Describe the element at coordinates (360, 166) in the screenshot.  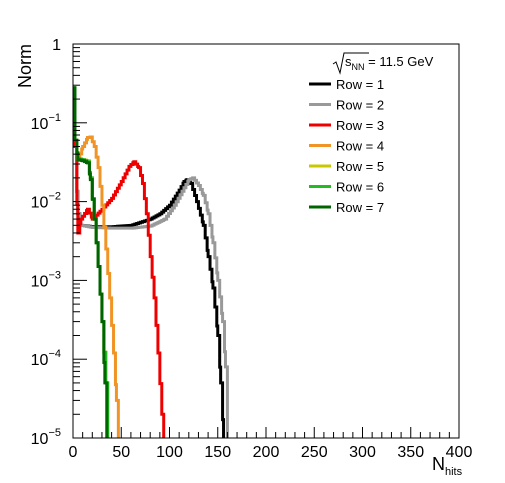
I see `legend-label: Row = 5` at that location.